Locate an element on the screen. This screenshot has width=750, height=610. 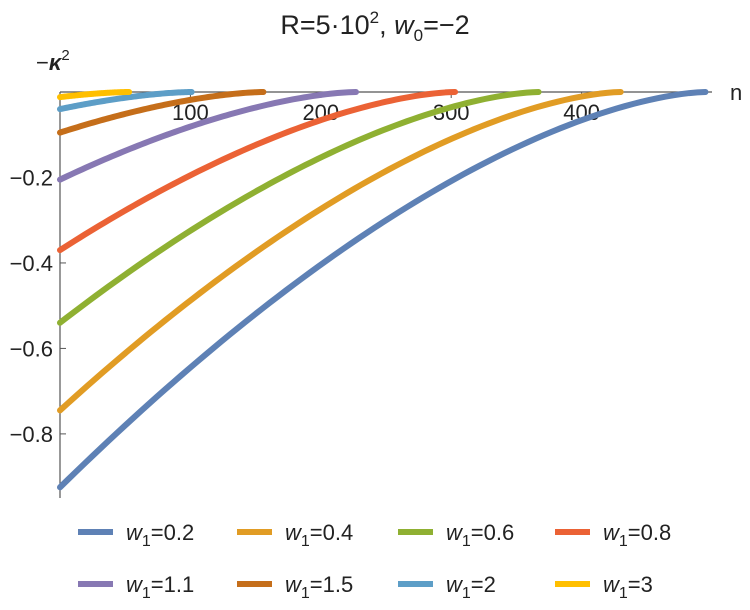
legend-label: w1=2 is located at coordinates (471, 587).